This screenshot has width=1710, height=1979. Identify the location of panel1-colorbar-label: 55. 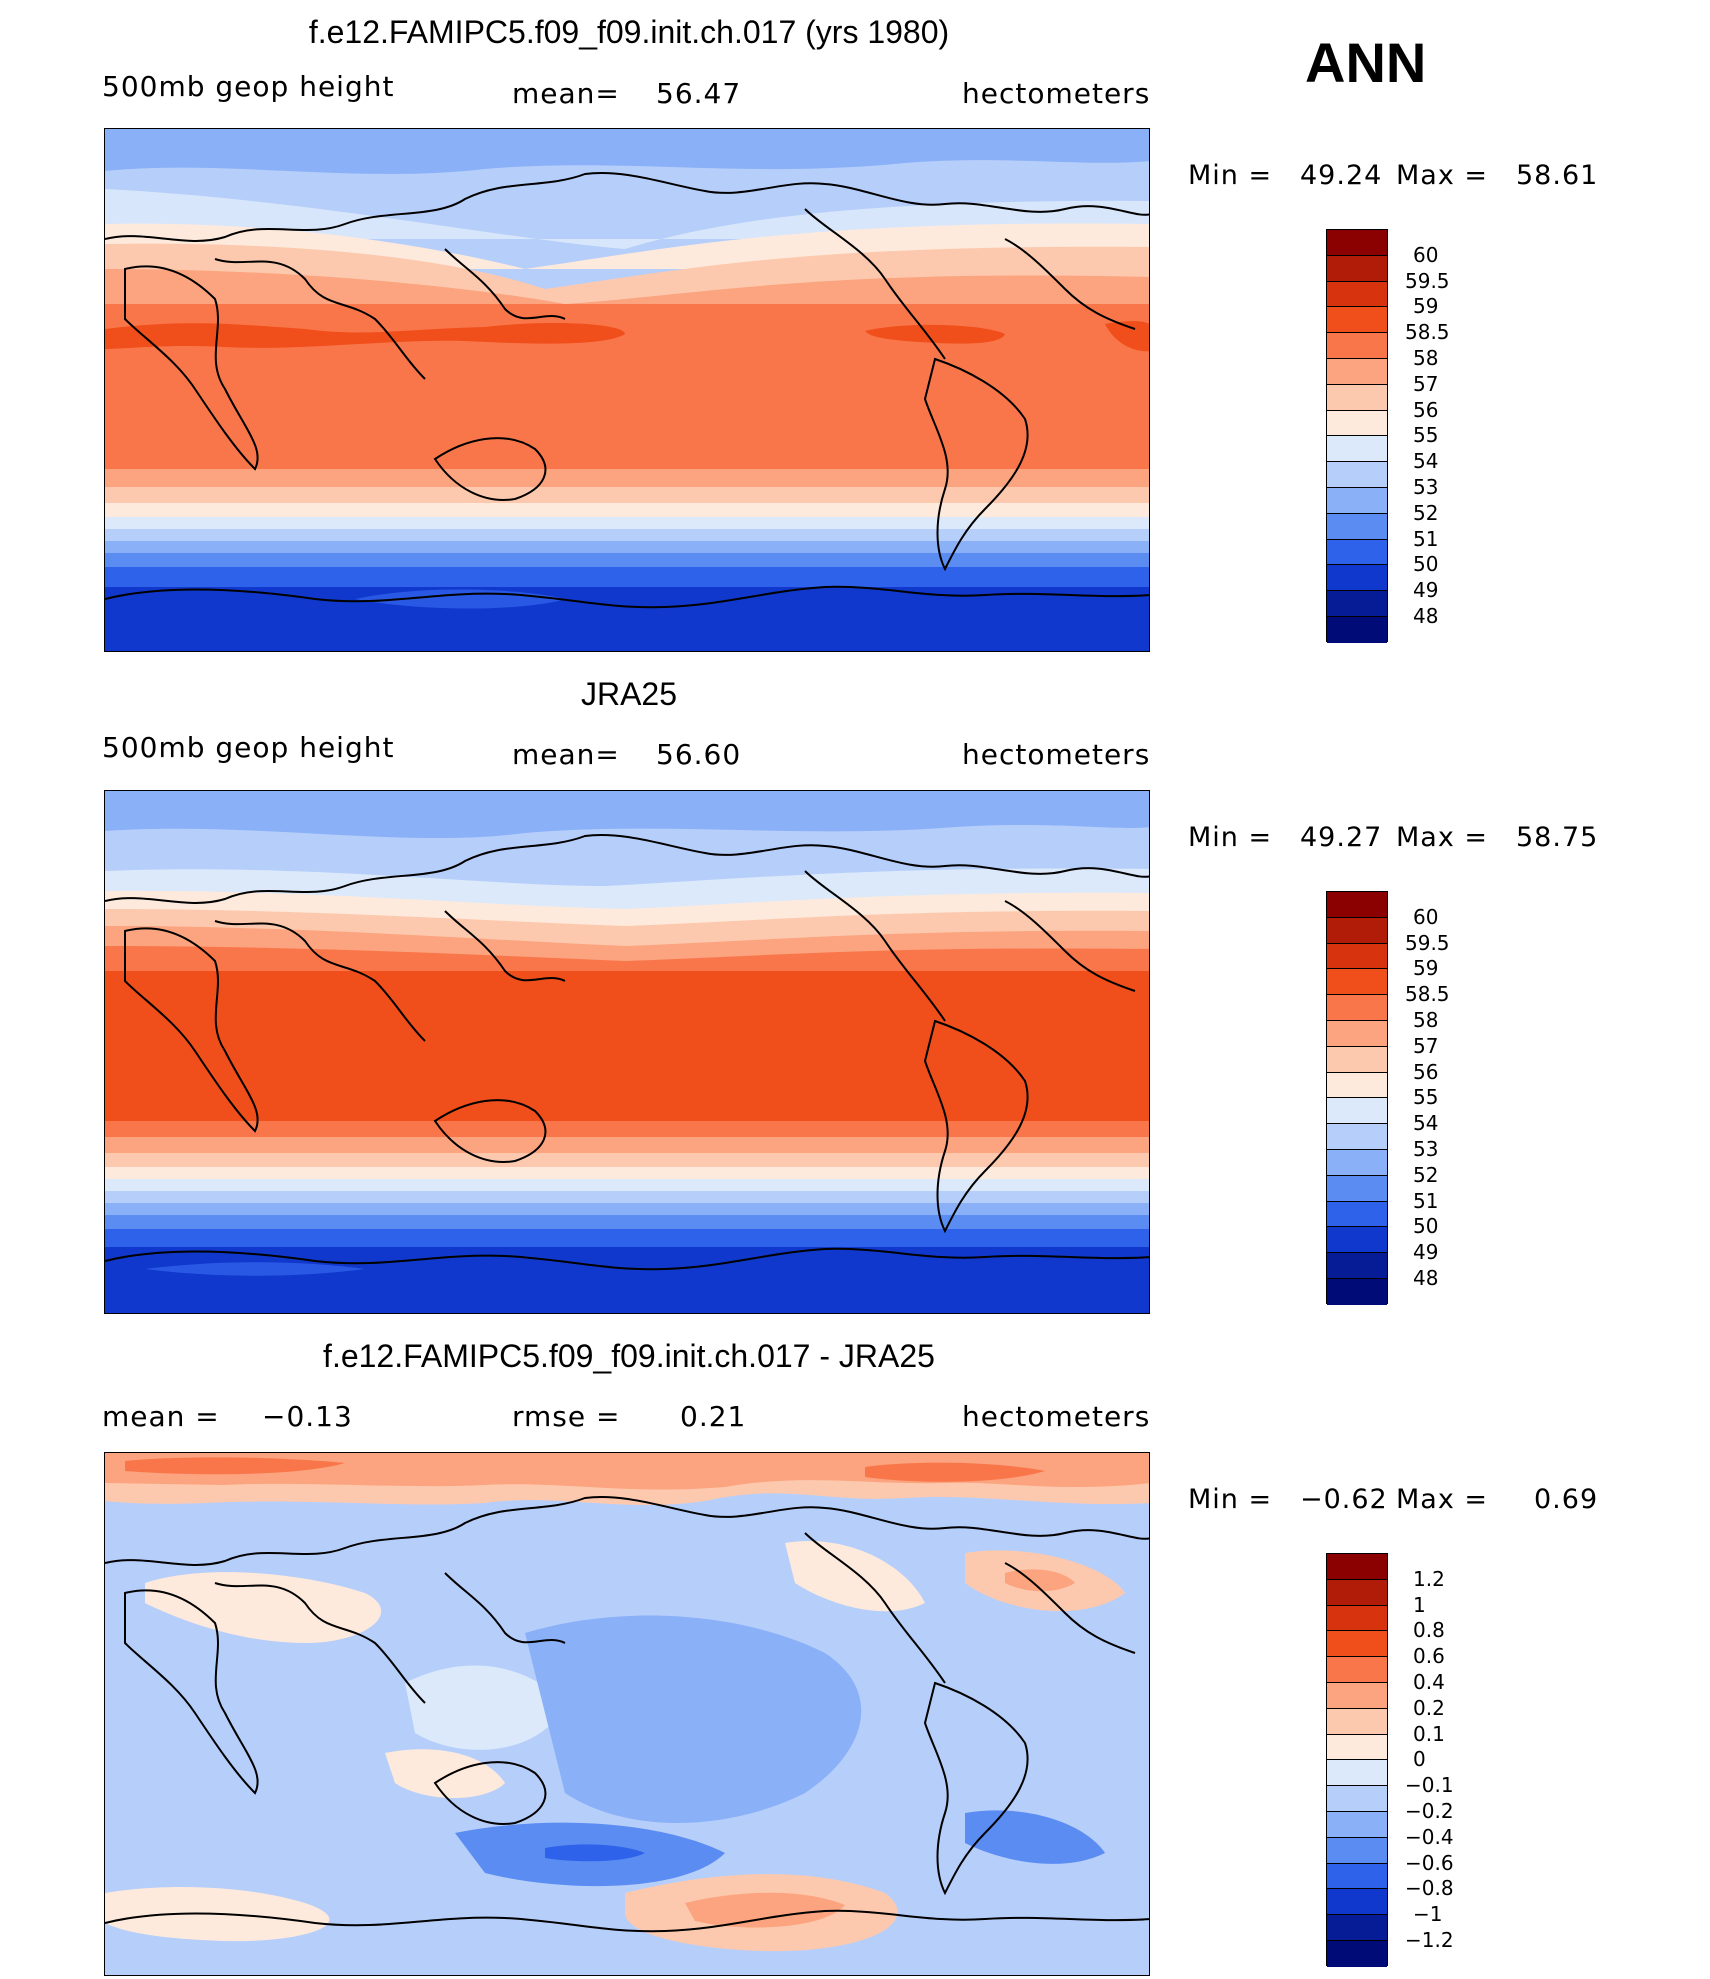
(1426, 435).